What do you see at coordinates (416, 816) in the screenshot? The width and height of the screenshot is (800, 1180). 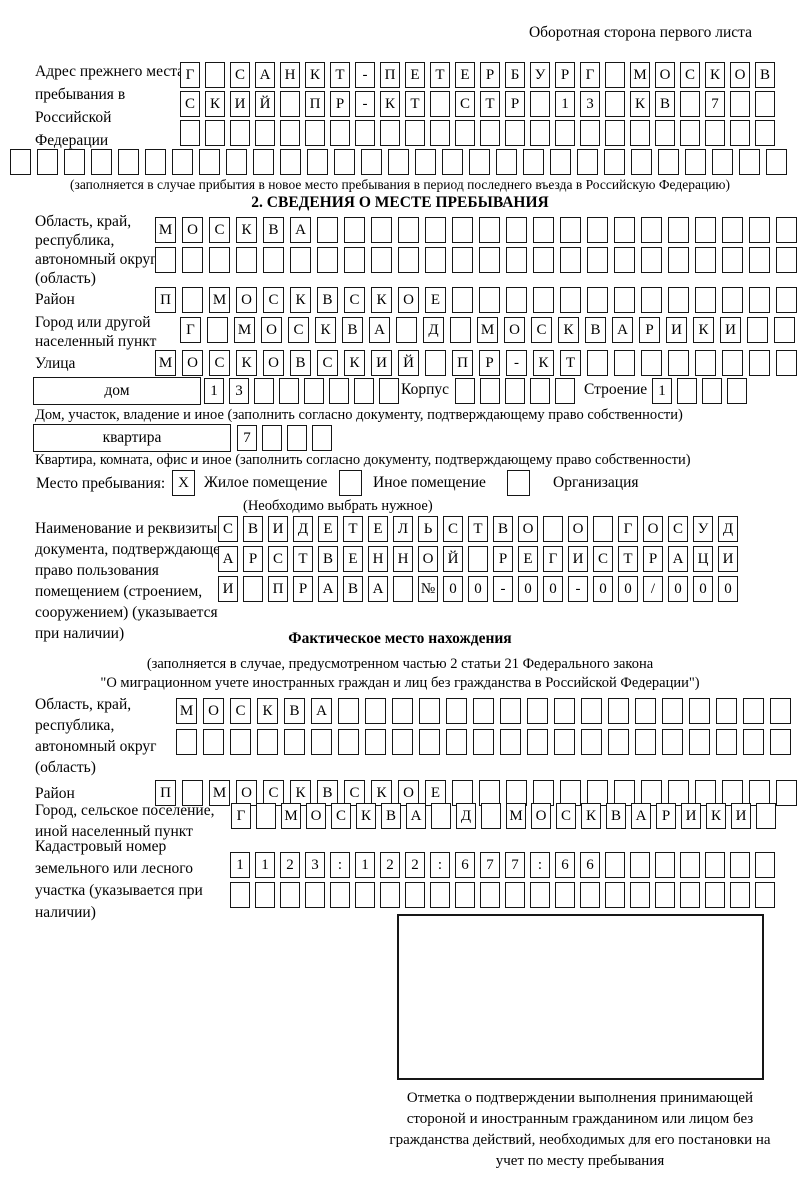 I see `char-cell: А` at bounding box center [416, 816].